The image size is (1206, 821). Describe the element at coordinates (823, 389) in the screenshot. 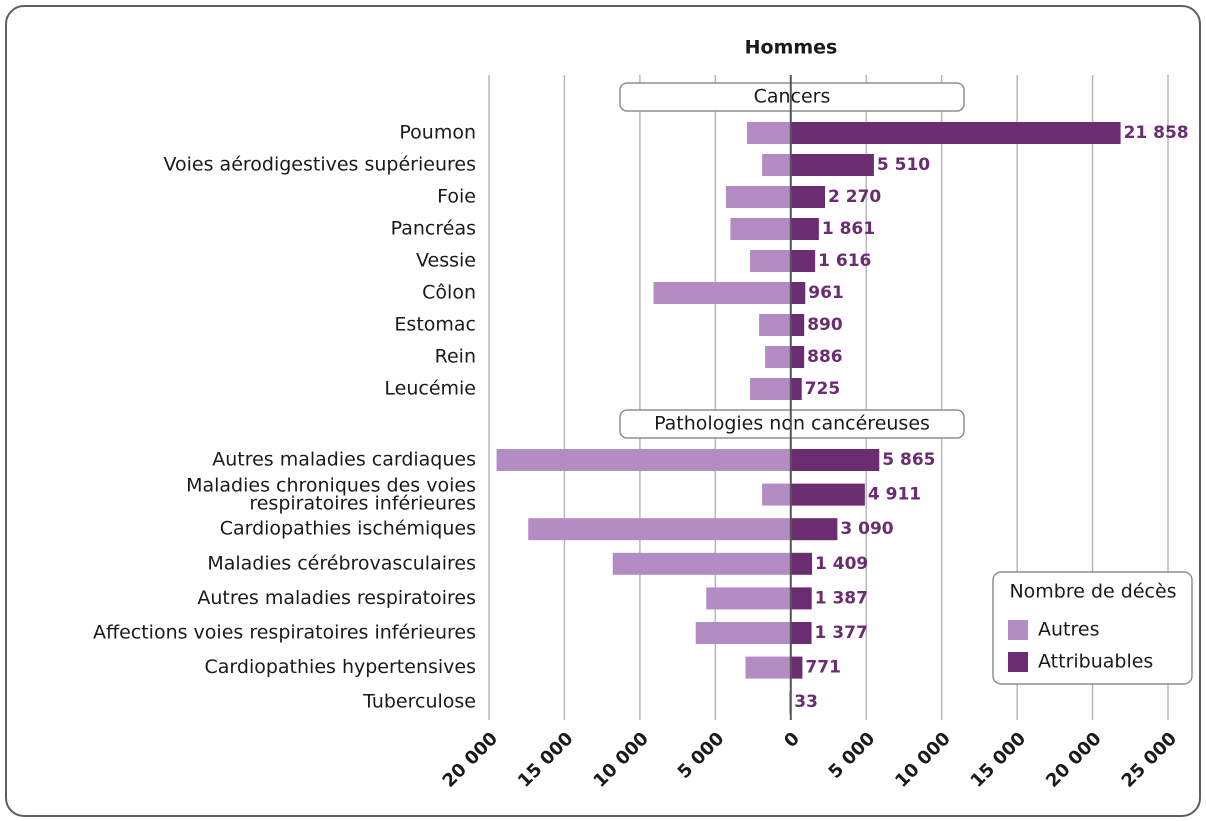

I see `data-label: 725` at that location.